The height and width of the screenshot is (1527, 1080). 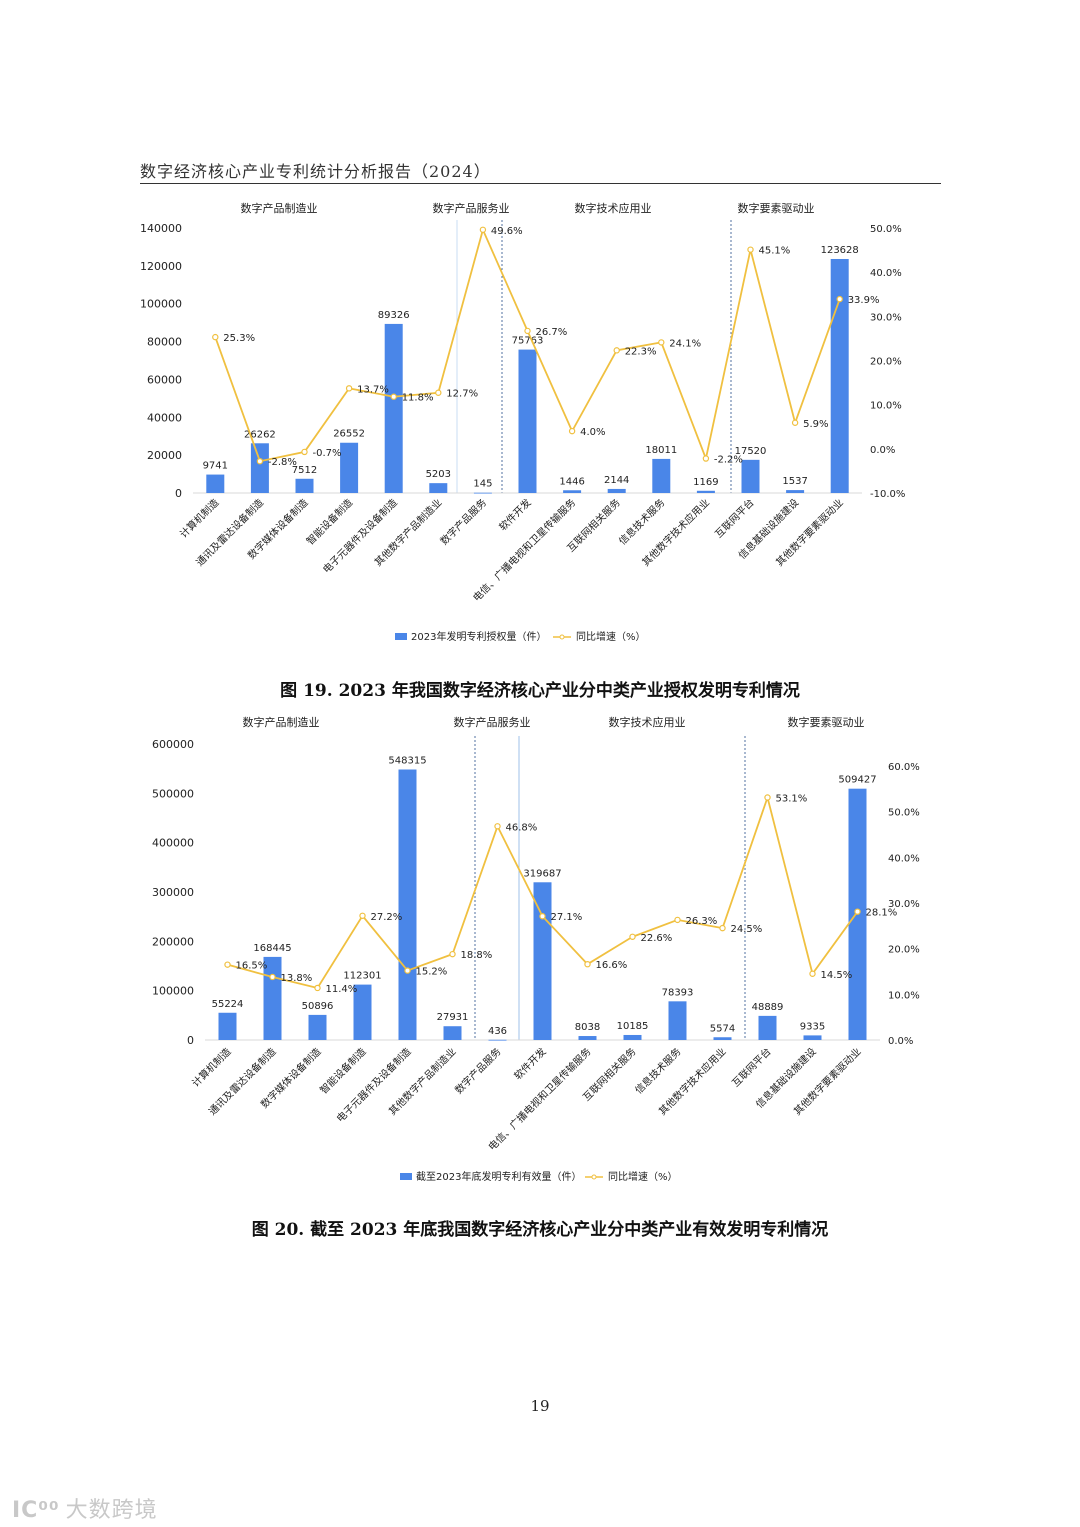 I want to click on legend-bar-swatch, so click(x=401, y=636).